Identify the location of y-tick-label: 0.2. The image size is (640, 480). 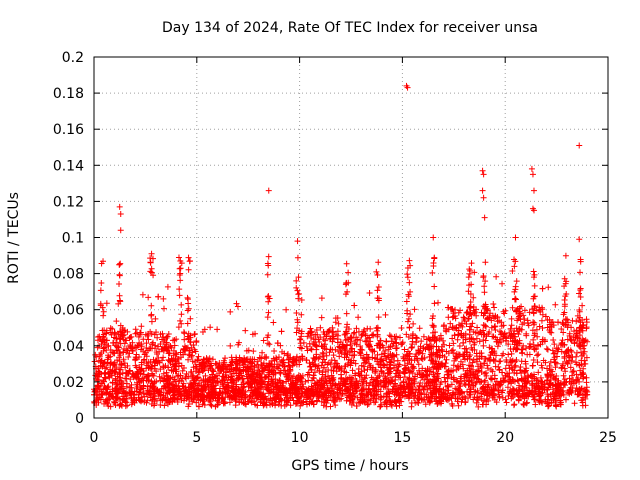
(73, 58).